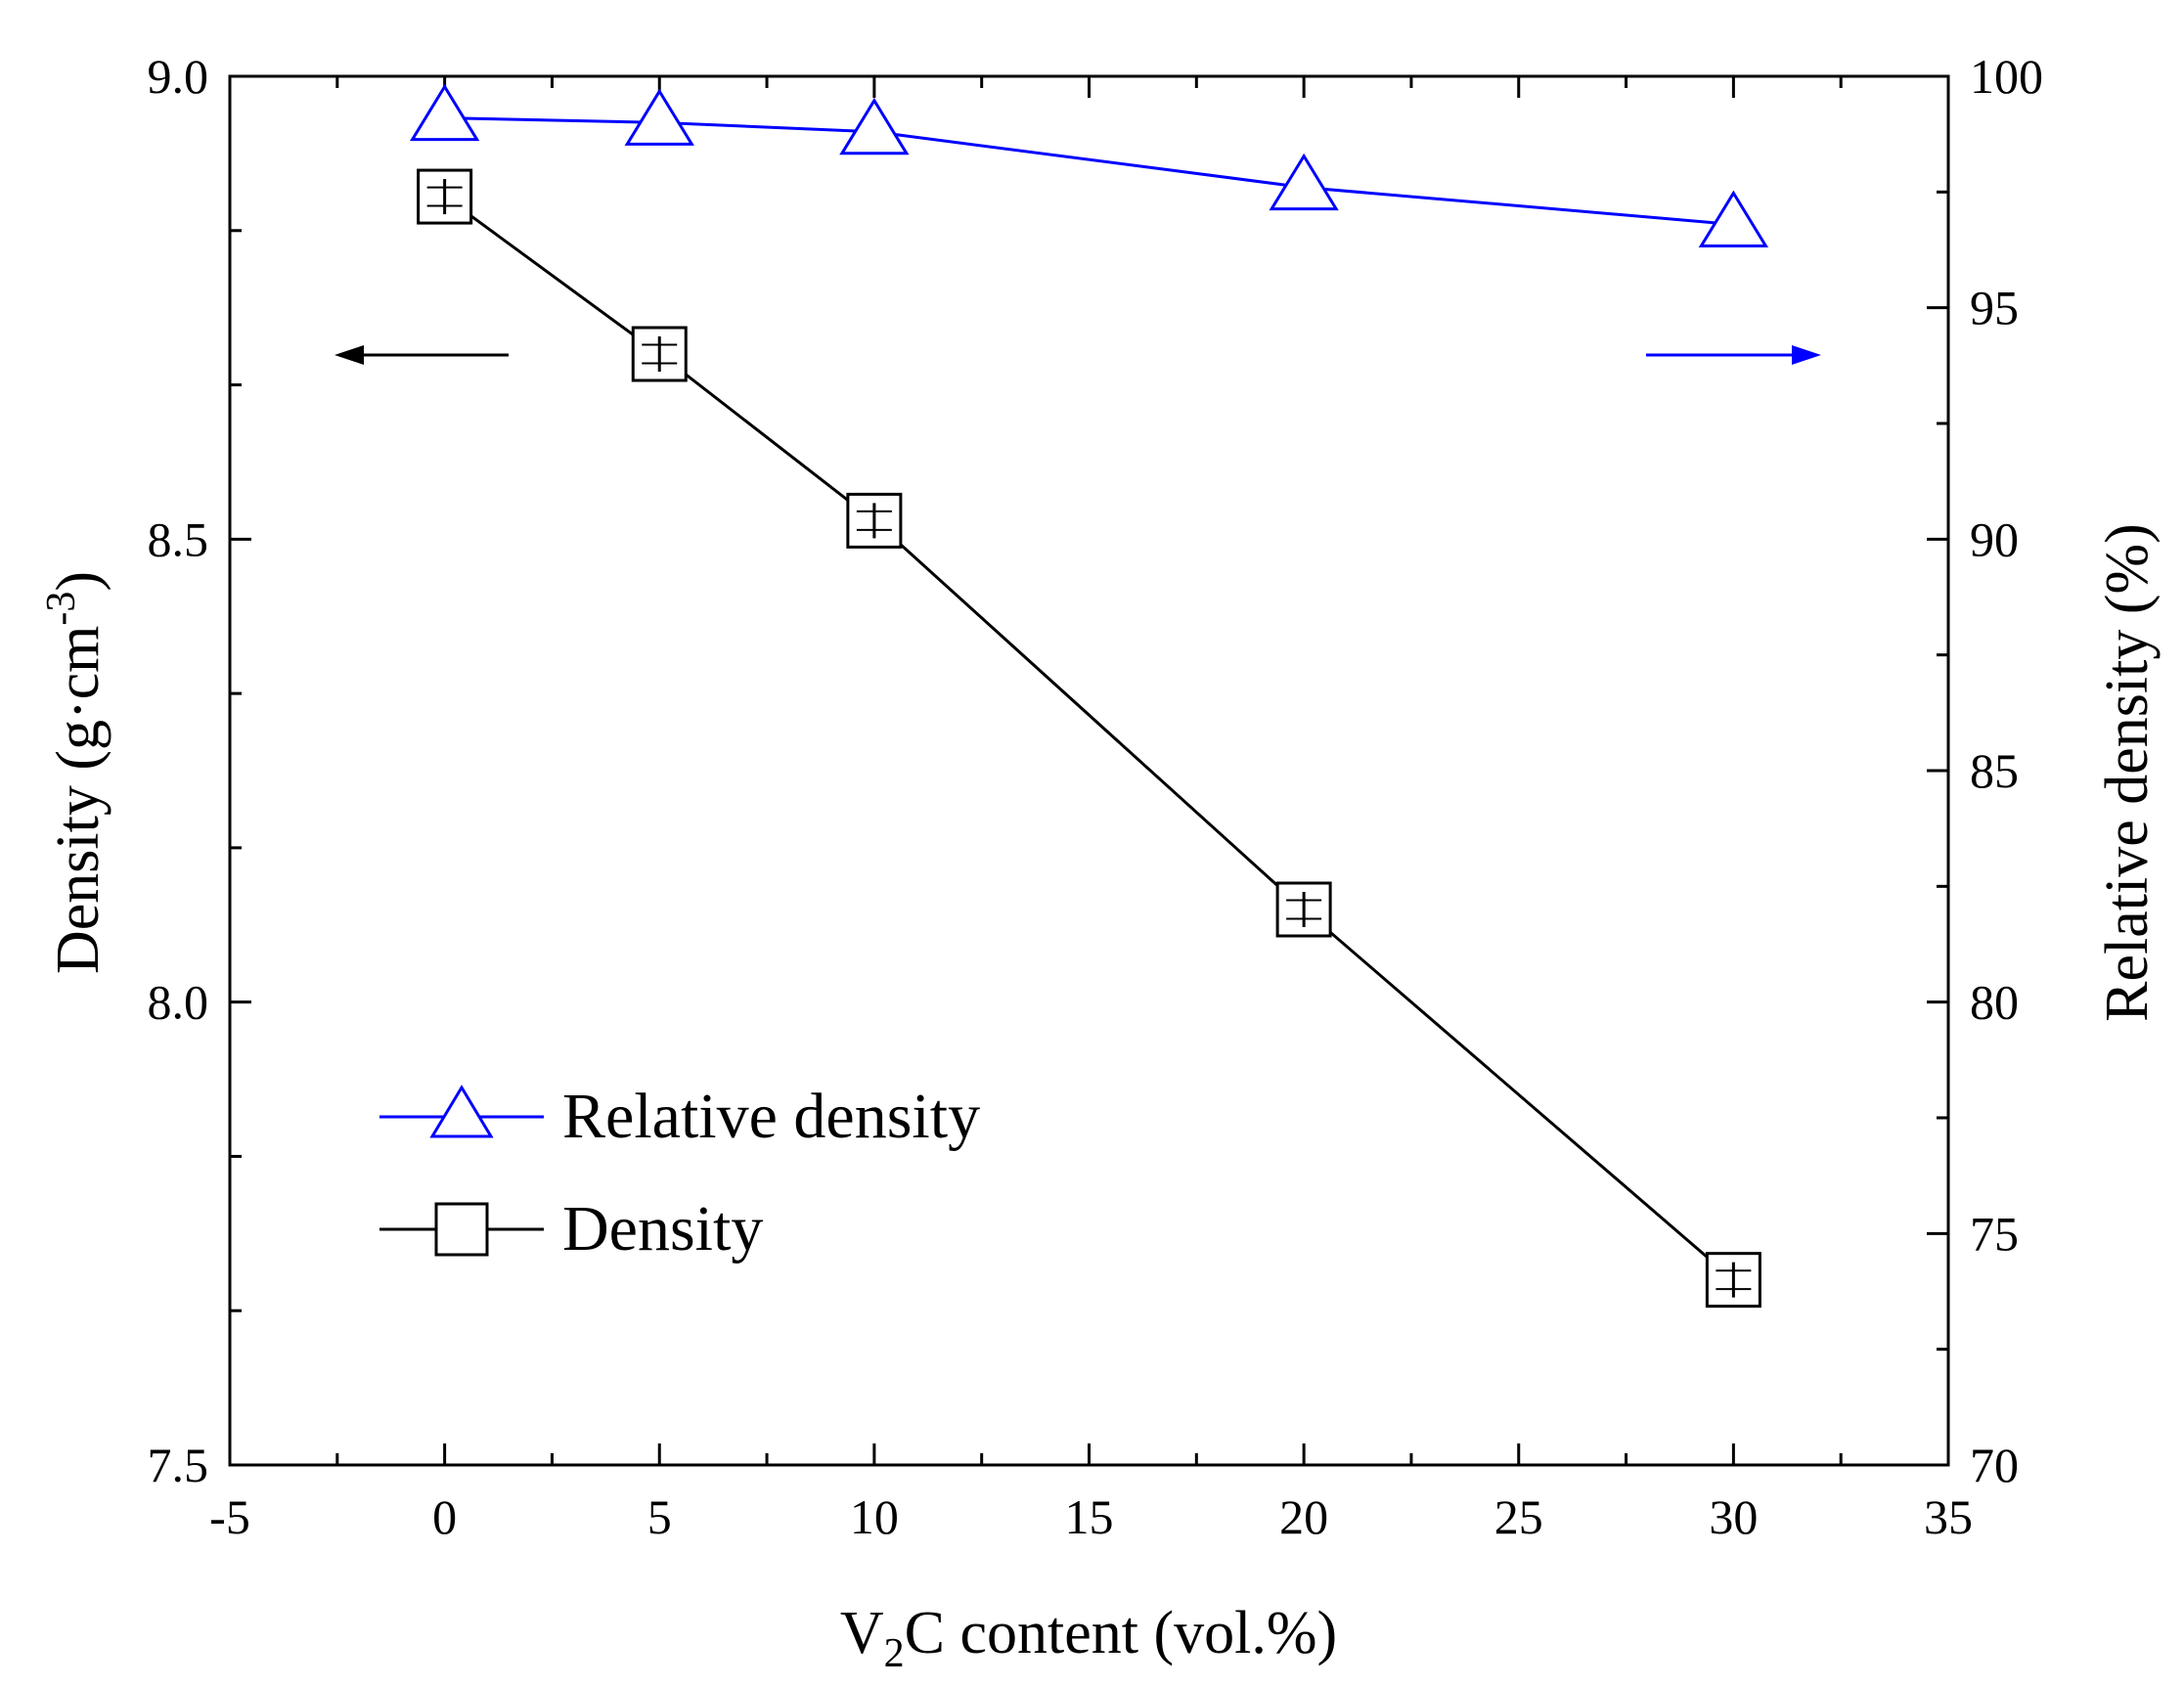 The width and height of the screenshot is (2184, 1686). What do you see at coordinates (679, 1172) in the screenshot?
I see `legend: Relative density Density` at bounding box center [679, 1172].